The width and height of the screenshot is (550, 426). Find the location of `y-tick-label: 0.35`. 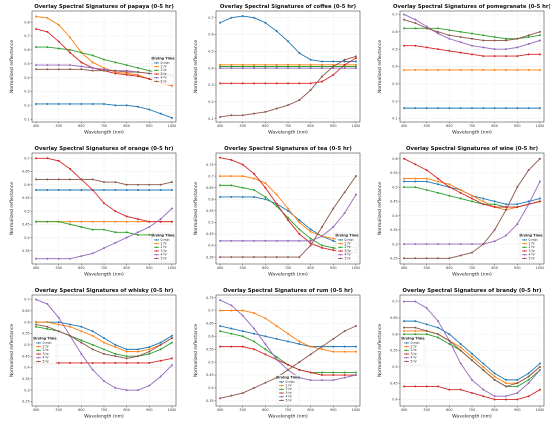

y-tick-label: 0.35 is located at coordinates (26, 251).